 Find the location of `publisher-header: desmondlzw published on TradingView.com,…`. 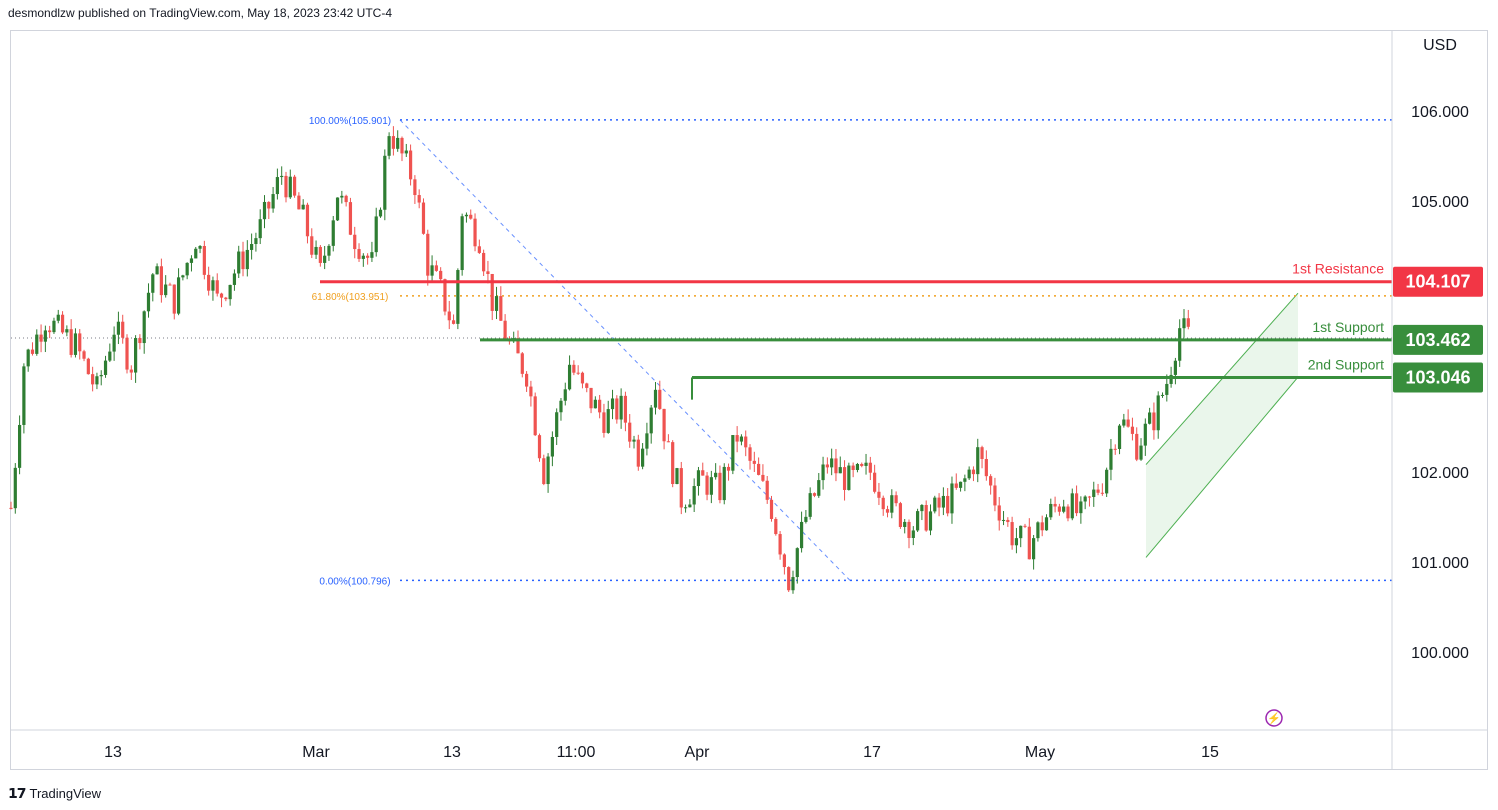

publisher-header: desmondlzw published on TradingView.com,… is located at coordinates (200, 13).